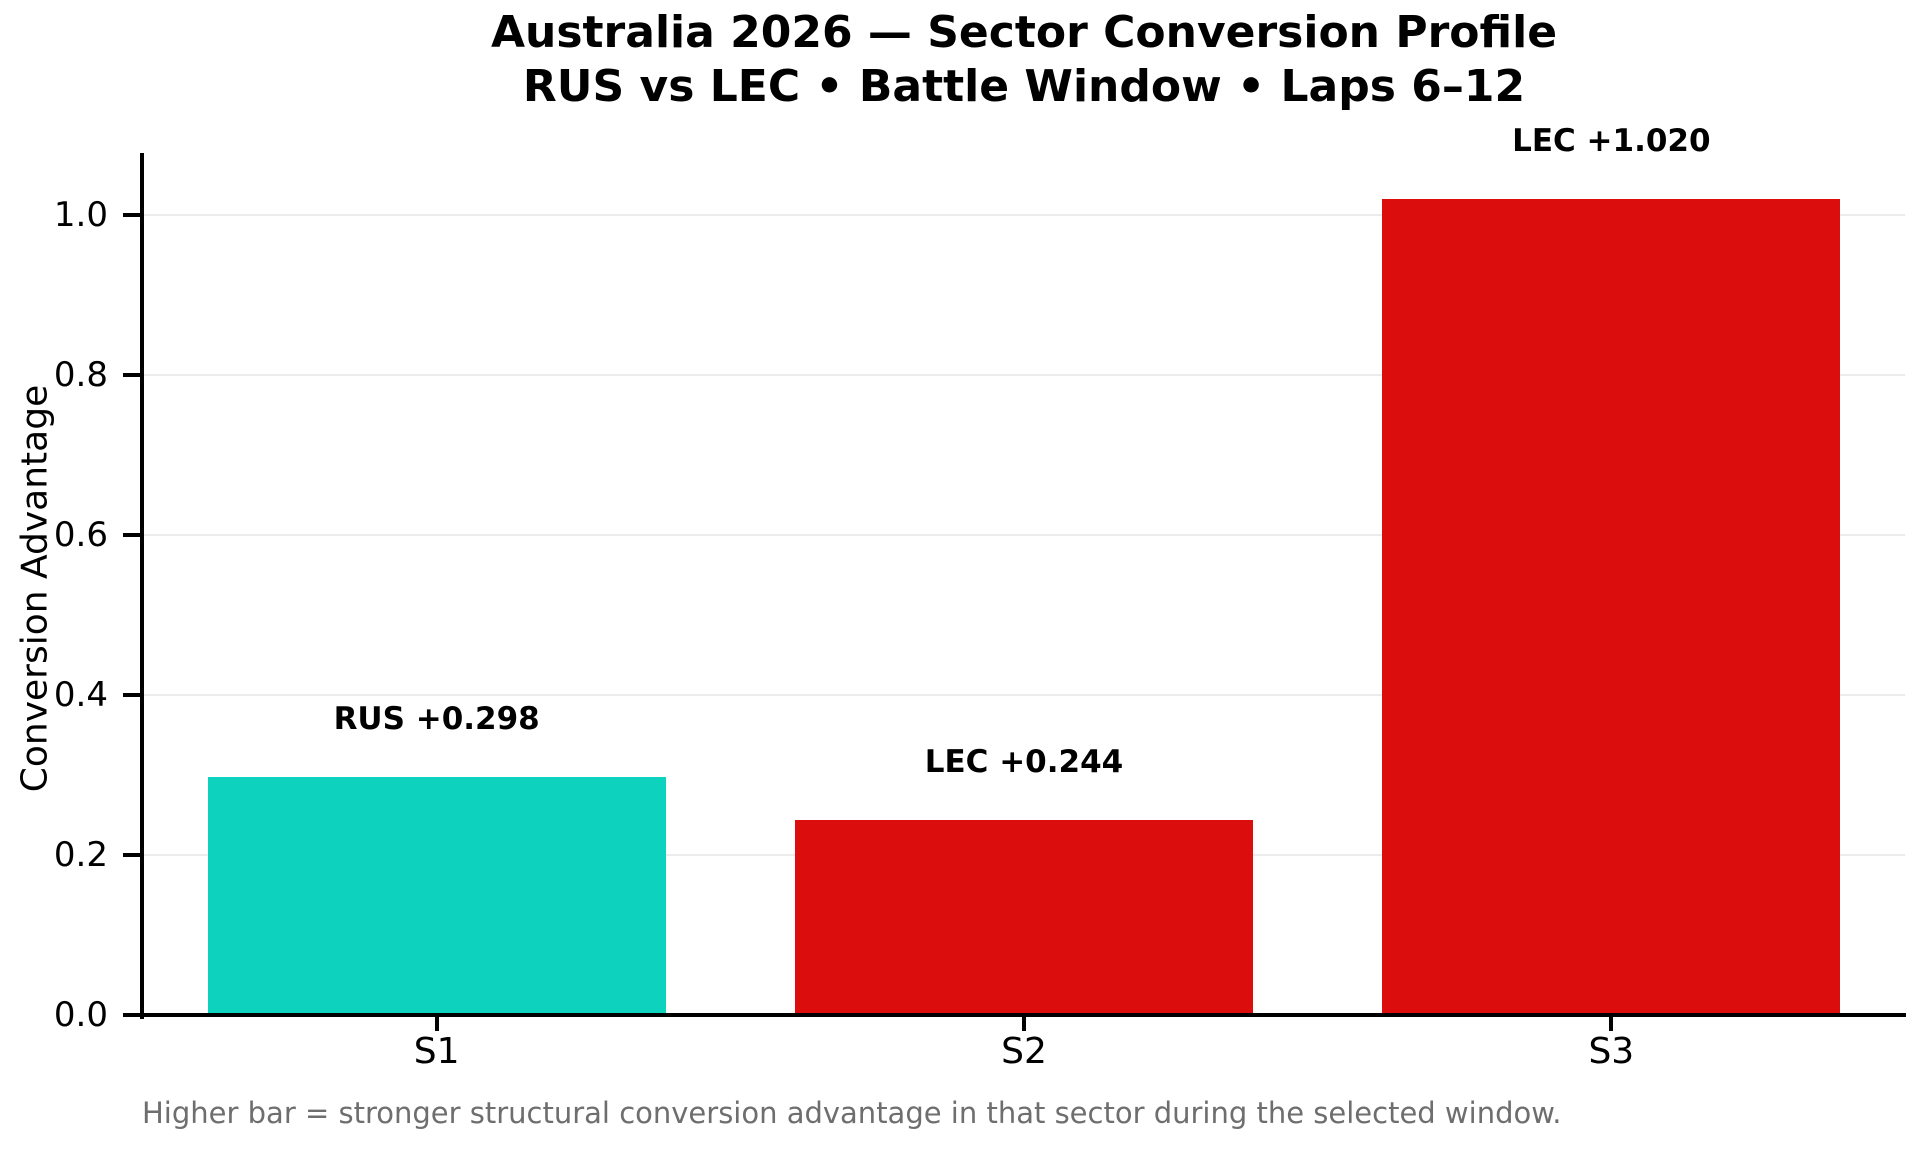 This screenshot has height=1157, width=1915. What do you see at coordinates (80, 215) in the screenshot?
I see `y-tick-label: 1.0` at bounding box center [80, 215].